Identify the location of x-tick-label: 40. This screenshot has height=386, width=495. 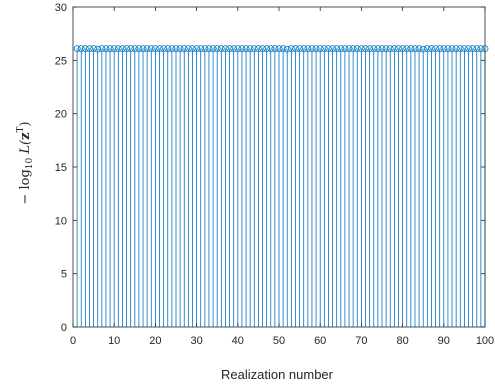
(238, 341).